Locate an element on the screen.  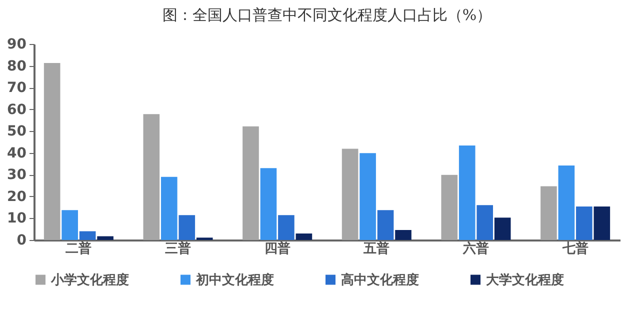
y-tick-label: 0 is located at coordinates (21, 240).